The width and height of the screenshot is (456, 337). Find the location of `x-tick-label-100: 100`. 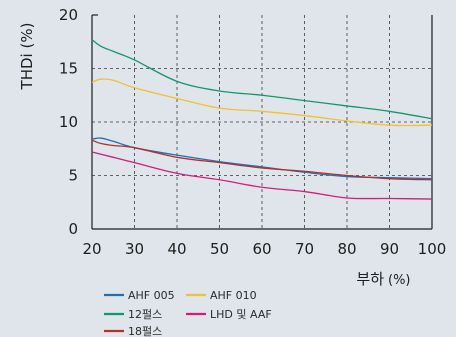

x-tick-label-100: 100 is located at coordinates (432, 249).